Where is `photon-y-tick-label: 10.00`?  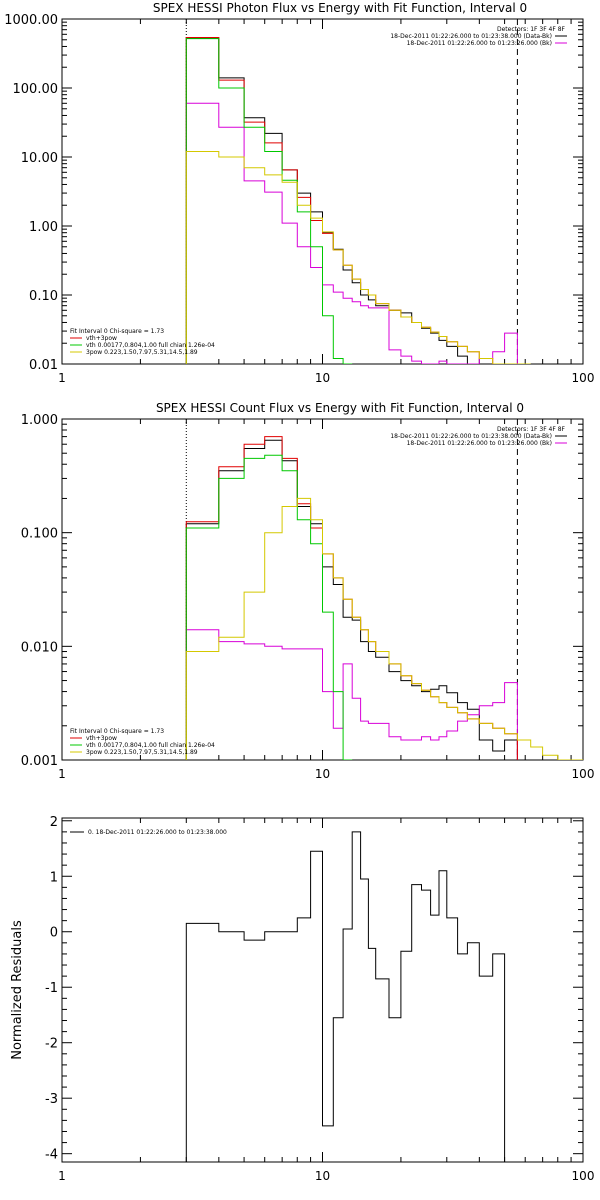 photon-y-tick-label: 10.00 is located at coordinates (39, 158).